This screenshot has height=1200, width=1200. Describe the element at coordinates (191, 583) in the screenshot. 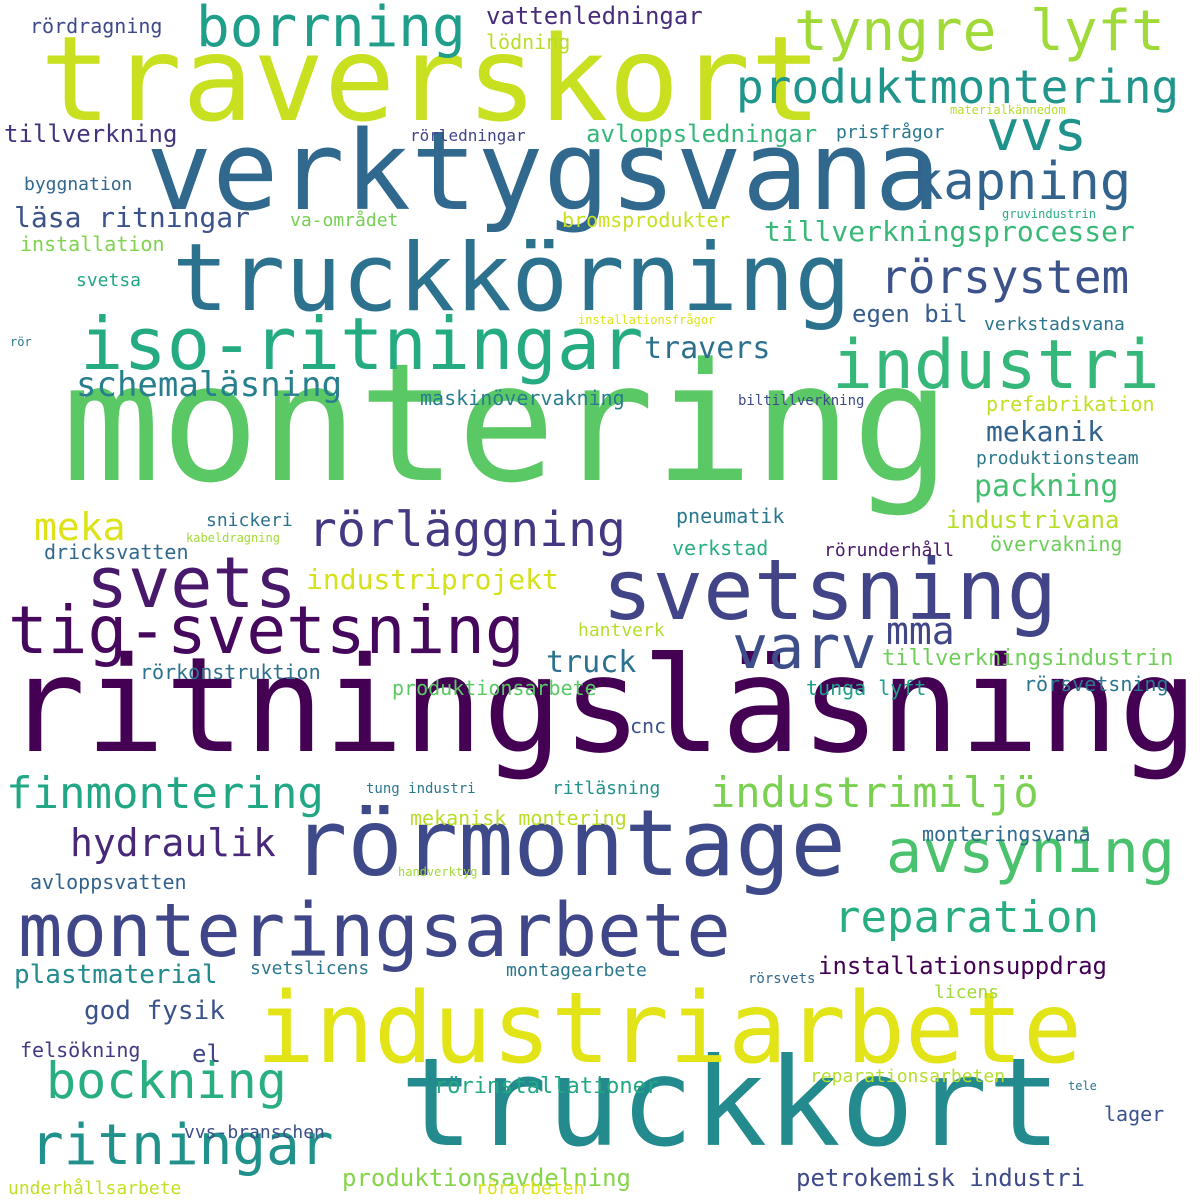

I see `word: svets` at that location.